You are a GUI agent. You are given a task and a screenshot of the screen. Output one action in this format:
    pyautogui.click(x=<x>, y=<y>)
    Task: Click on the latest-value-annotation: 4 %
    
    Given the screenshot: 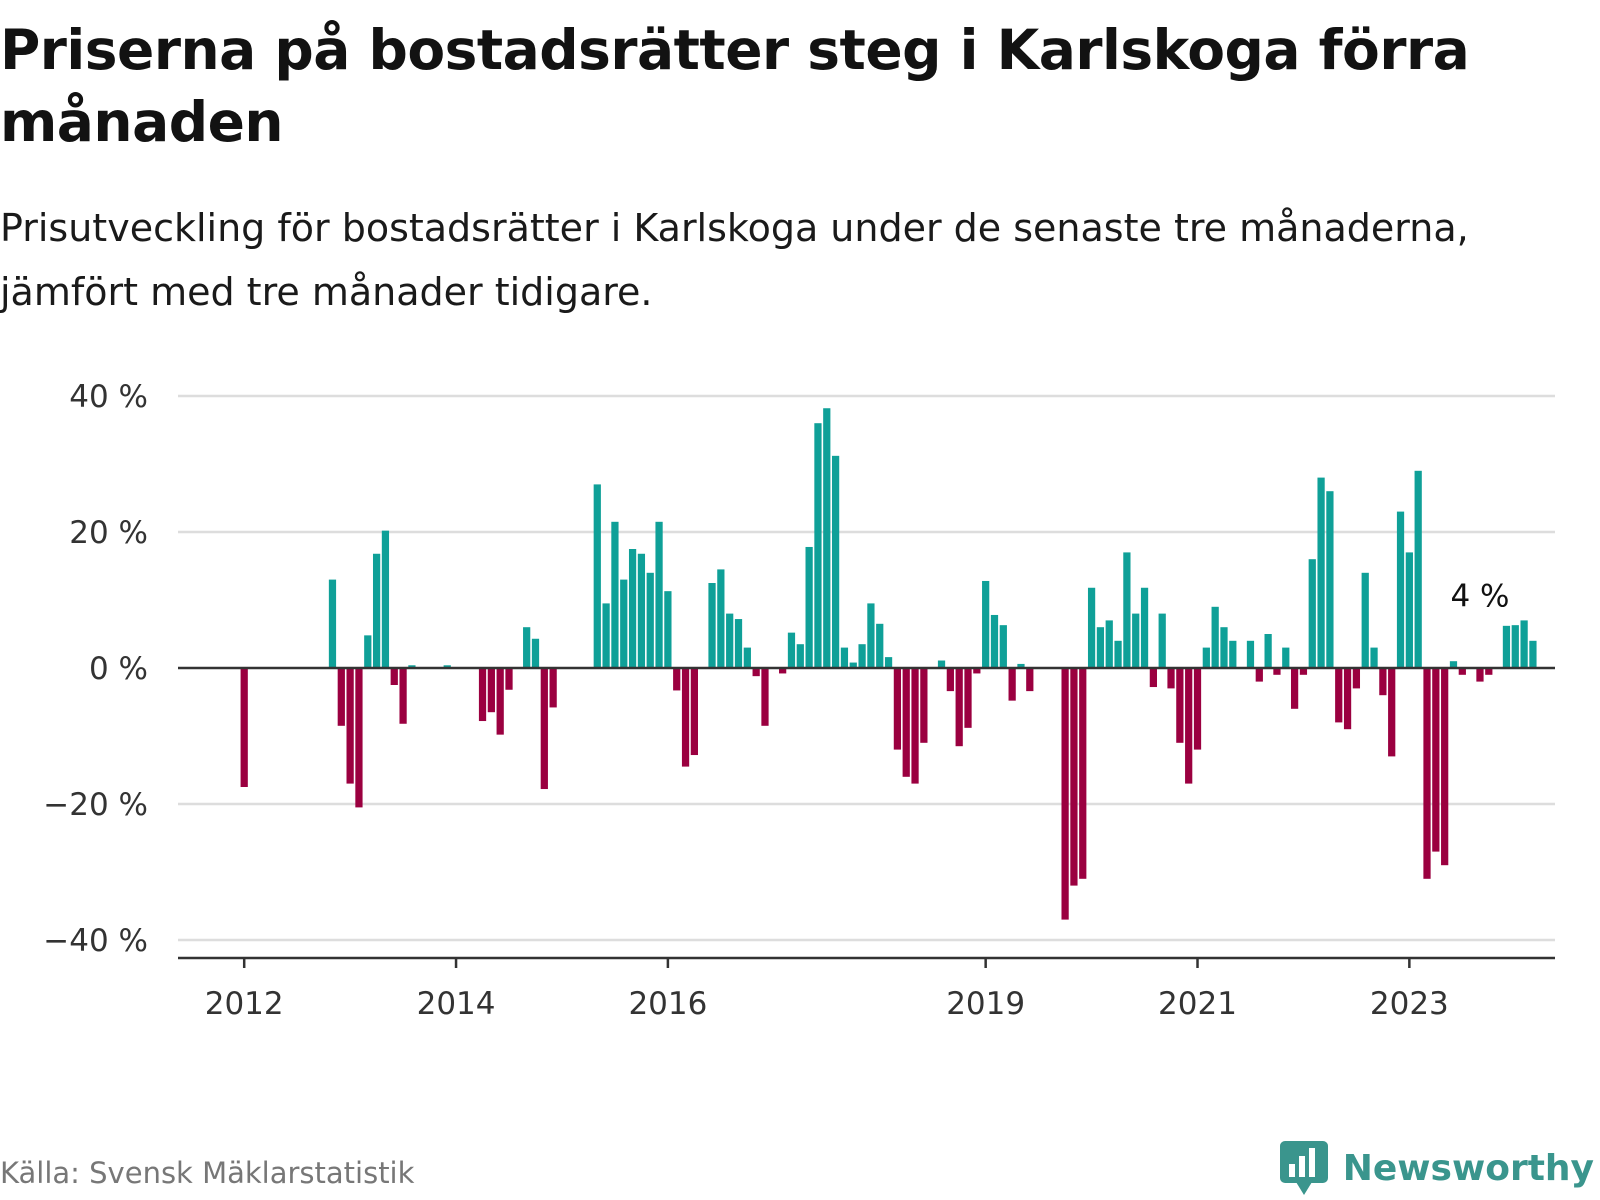 What is the action you would take?
    pyautogui.click(x=1479, y=596)
    